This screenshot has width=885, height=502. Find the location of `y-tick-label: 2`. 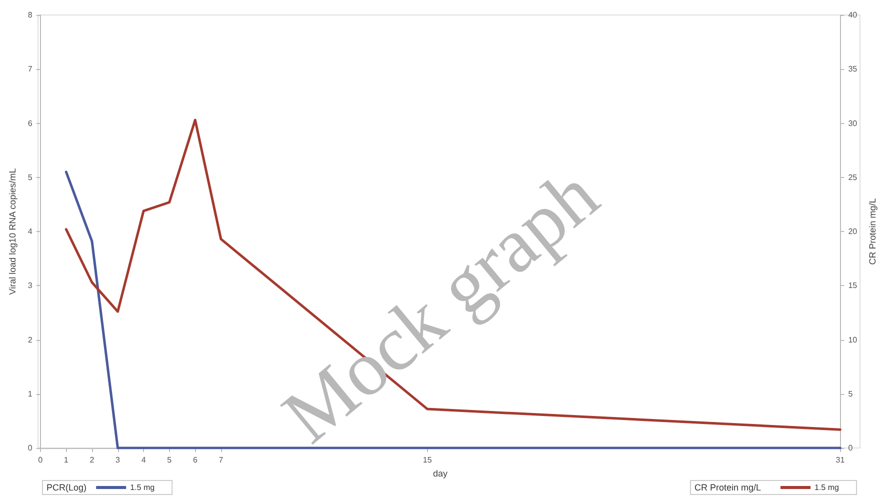

y-tick-label: 2 is located at coordinates (30, 339).